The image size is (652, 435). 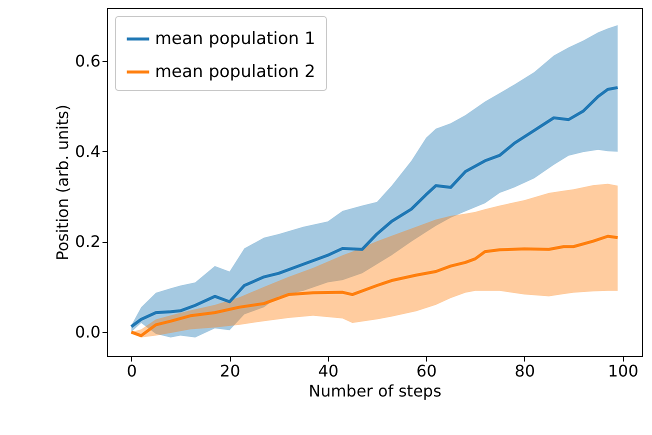 What do you see at coordinates (426, 371) in the screenshot?
I see `x-tick-label: 60` at bounding box center [426, 371].